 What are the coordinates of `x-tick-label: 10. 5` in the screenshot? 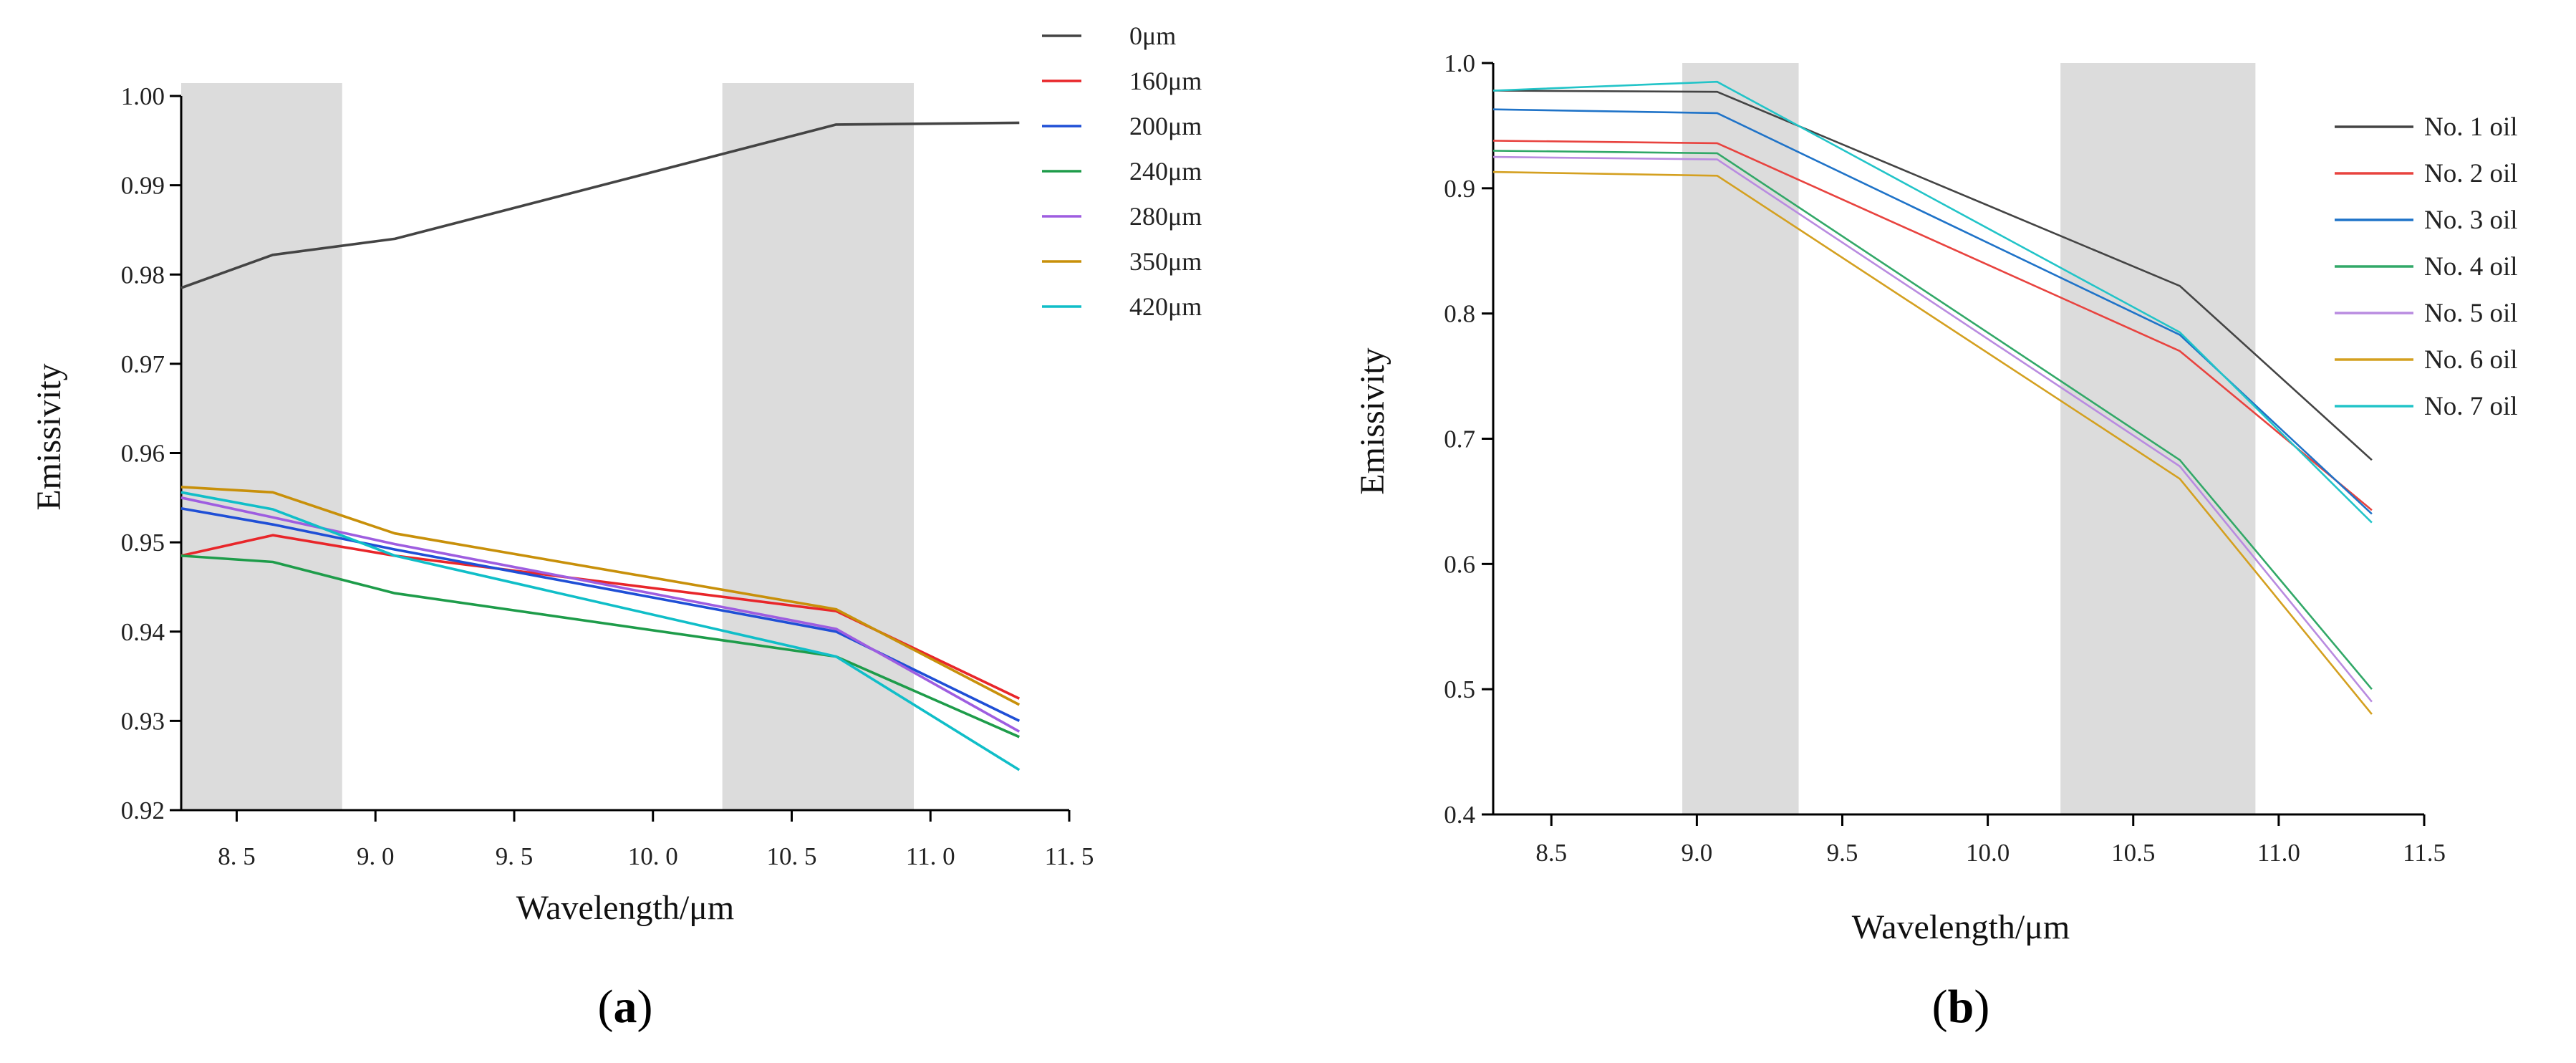 It's located at (792, 856).